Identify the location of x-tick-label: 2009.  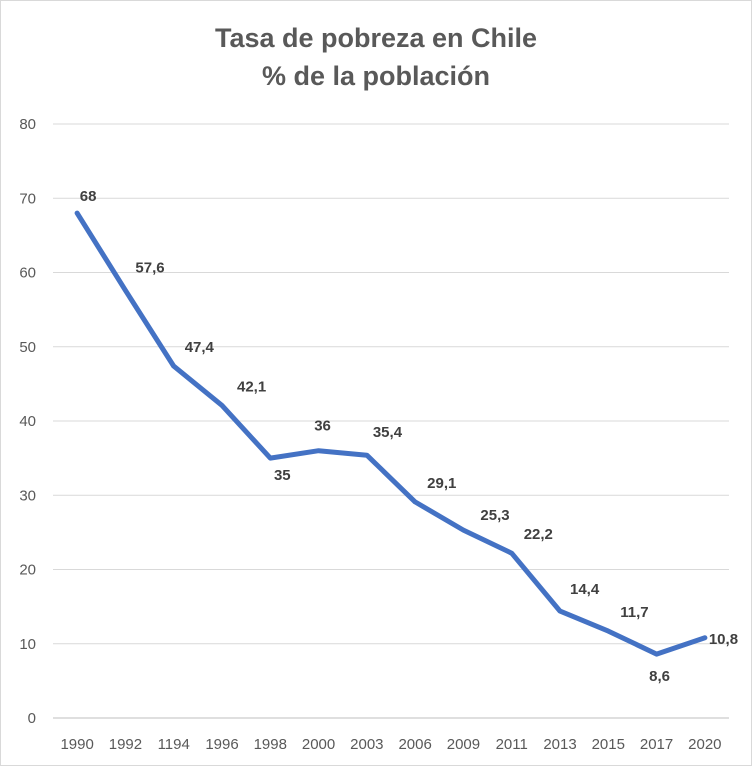
(463, 744).